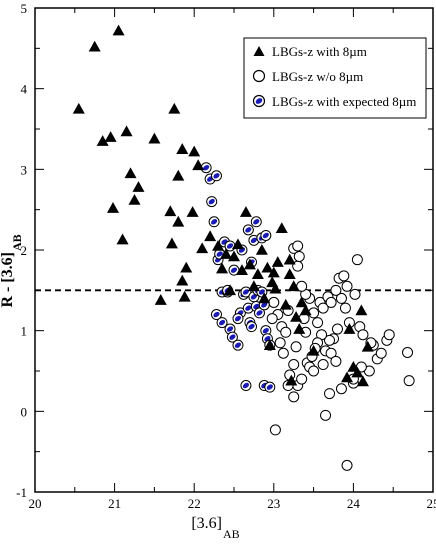 The image size is (436, 550). Describe the element at coordinates (259, 76) in the screenshot. I see `legend-marker-open-circle` at that location.